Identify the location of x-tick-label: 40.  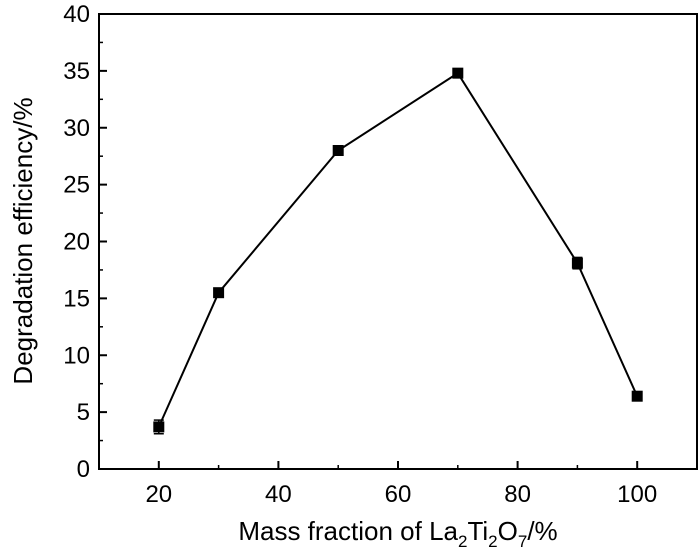
(278, 494).